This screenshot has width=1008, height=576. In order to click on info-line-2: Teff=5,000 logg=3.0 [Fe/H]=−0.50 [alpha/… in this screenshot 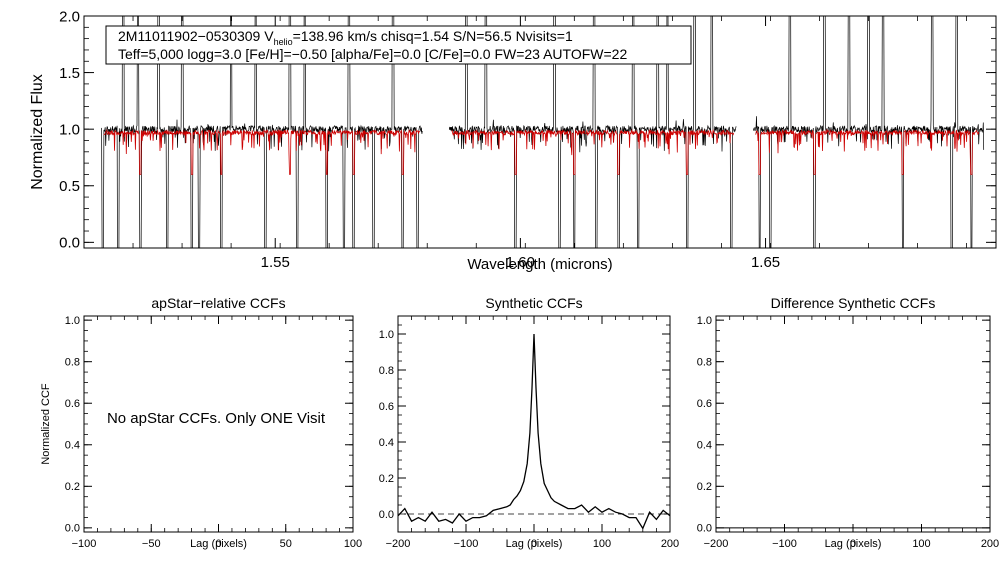, I will do `click(372, 54)`.